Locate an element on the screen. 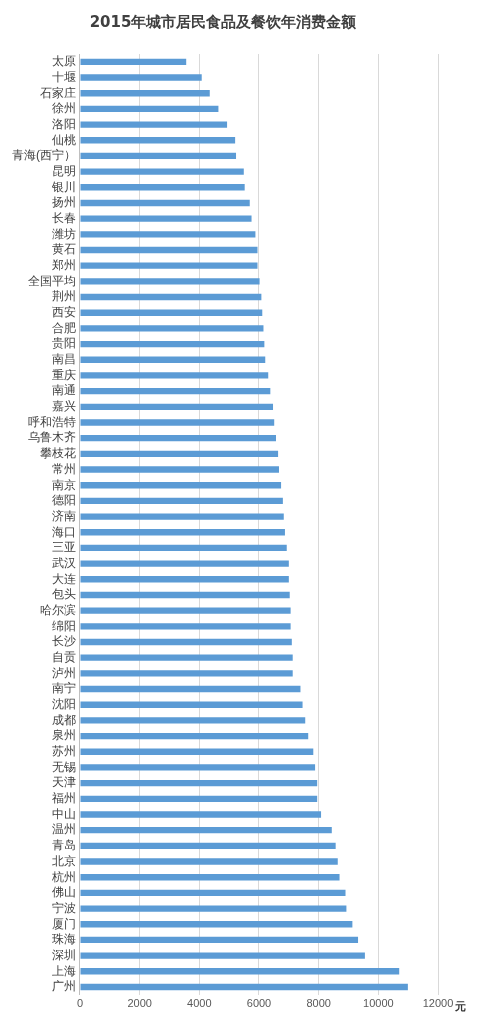 This screenshot has width=480, height=1027. x-tick-label: 12000 is located at coordinates (438, 1003).